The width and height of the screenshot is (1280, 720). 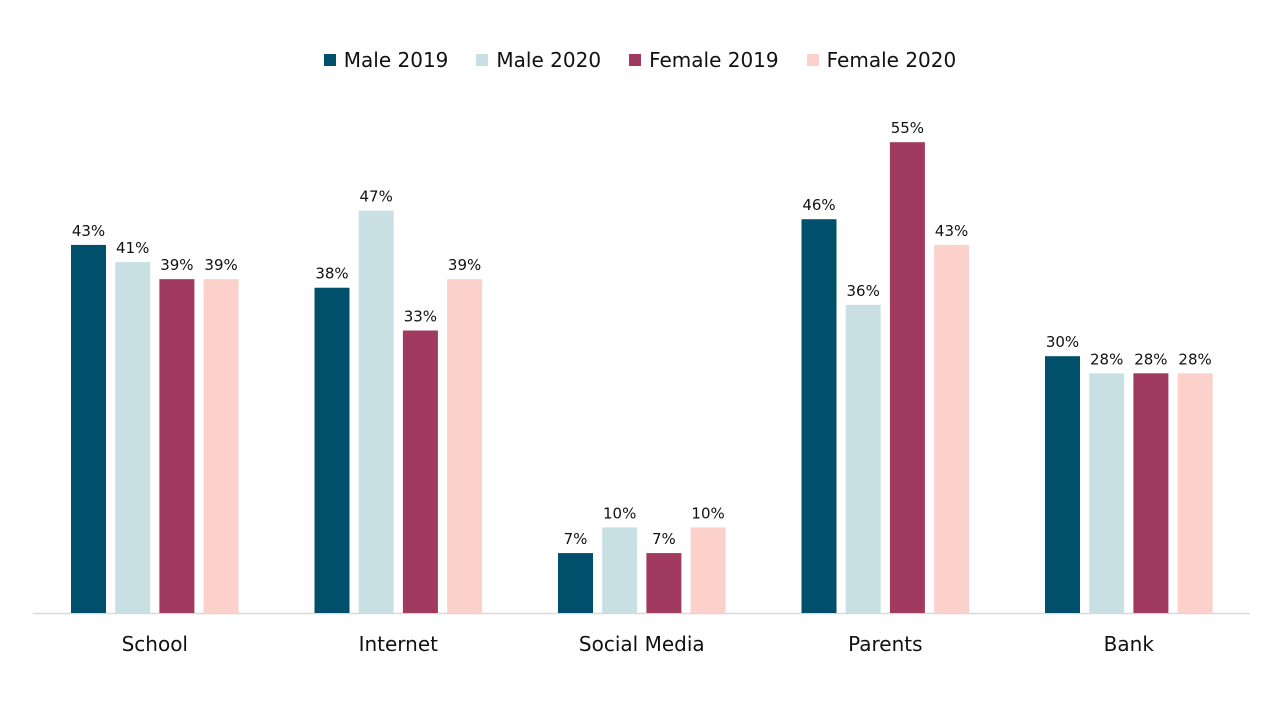 I want to click on data-label: 46%, so click(x=818, y=205).